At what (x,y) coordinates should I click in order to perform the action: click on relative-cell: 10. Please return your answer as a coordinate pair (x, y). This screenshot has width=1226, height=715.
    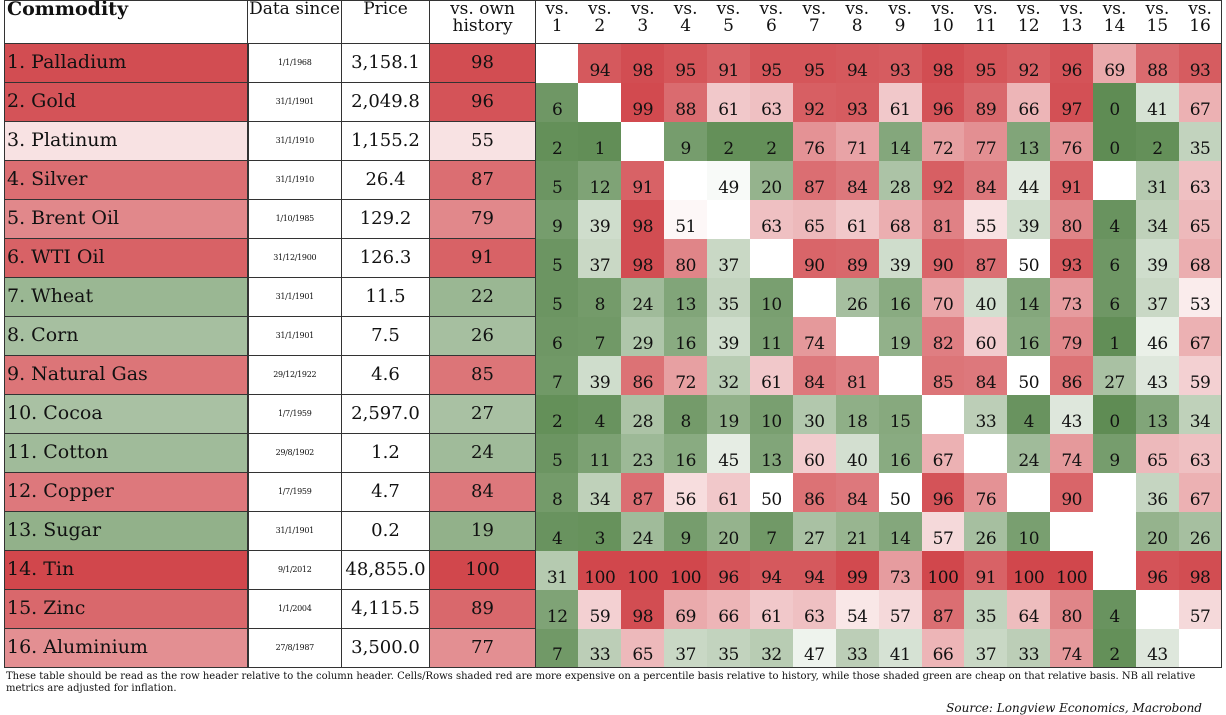
    Looking at the image, I should click on (771, 414).